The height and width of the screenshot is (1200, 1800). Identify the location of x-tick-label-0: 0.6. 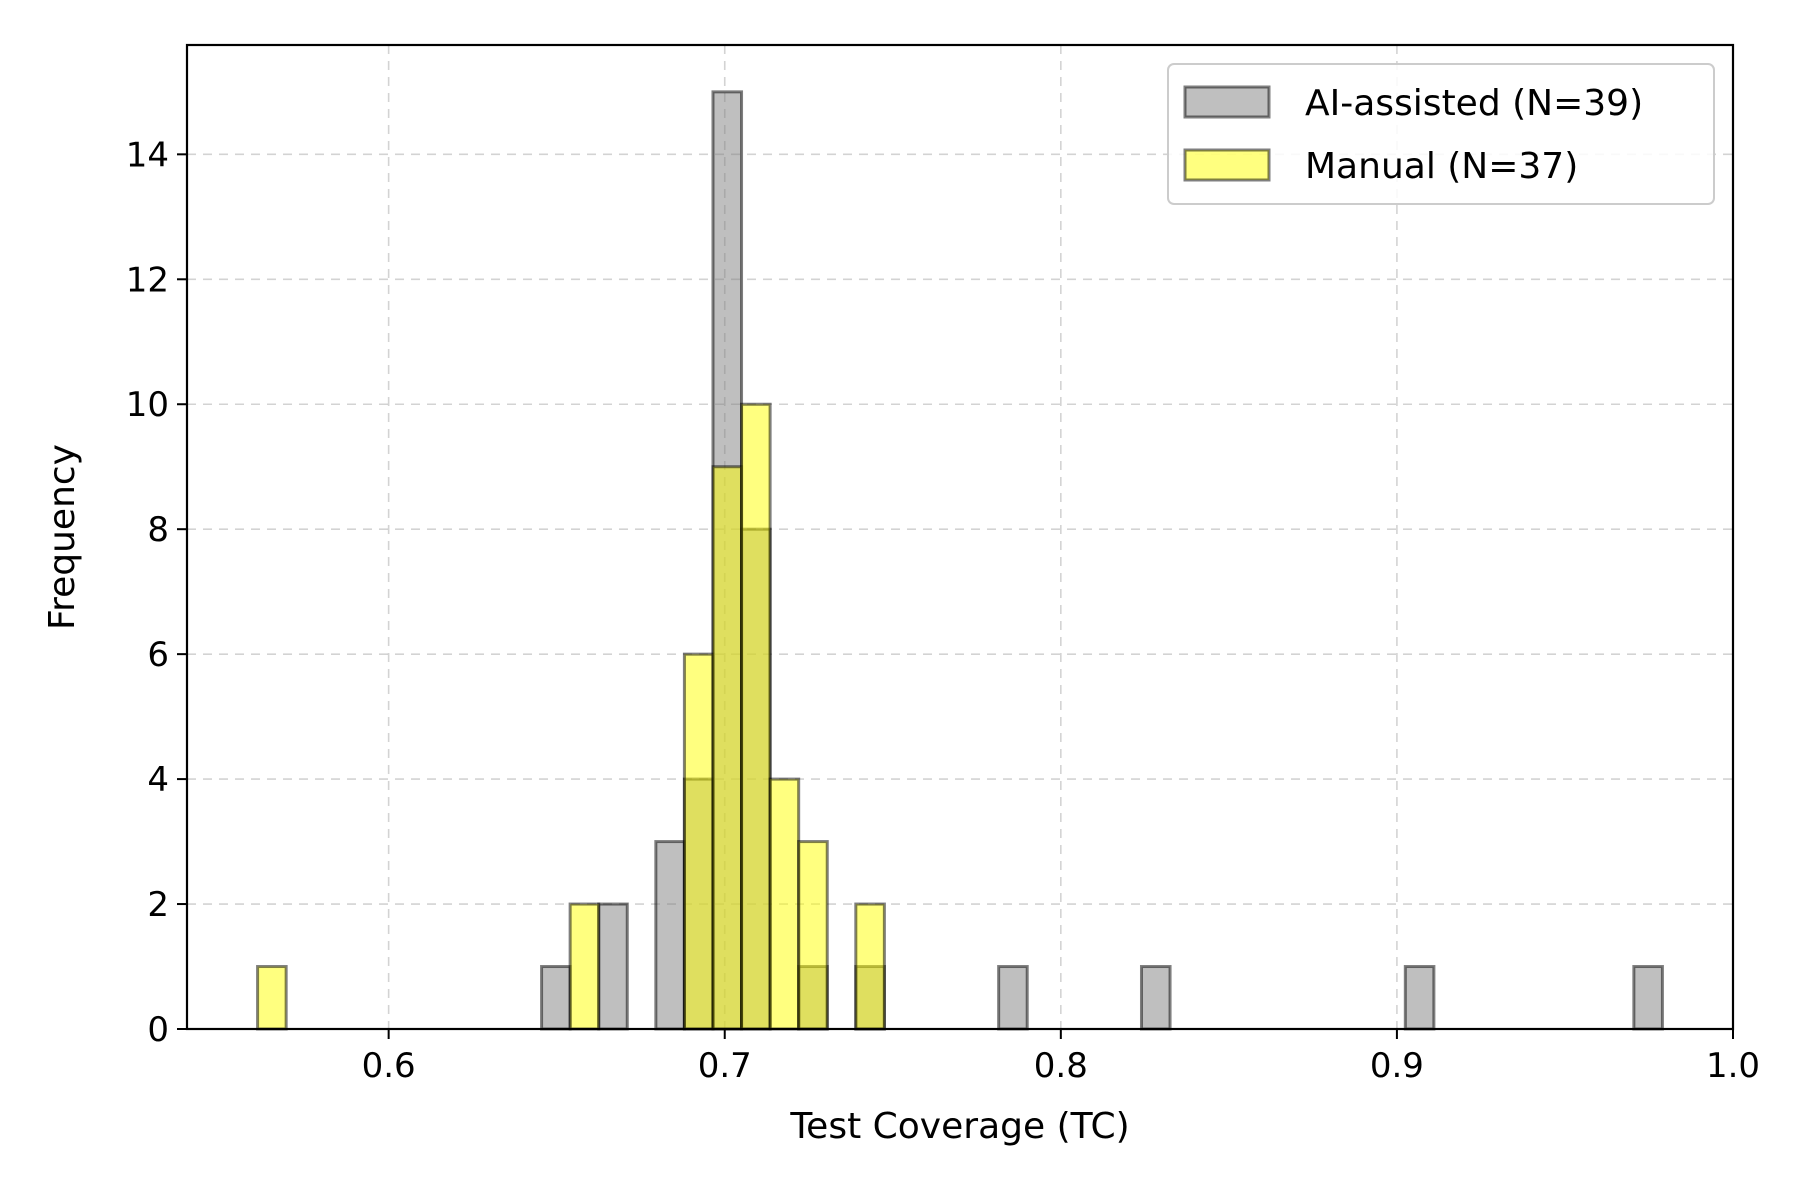
(389, 1066).